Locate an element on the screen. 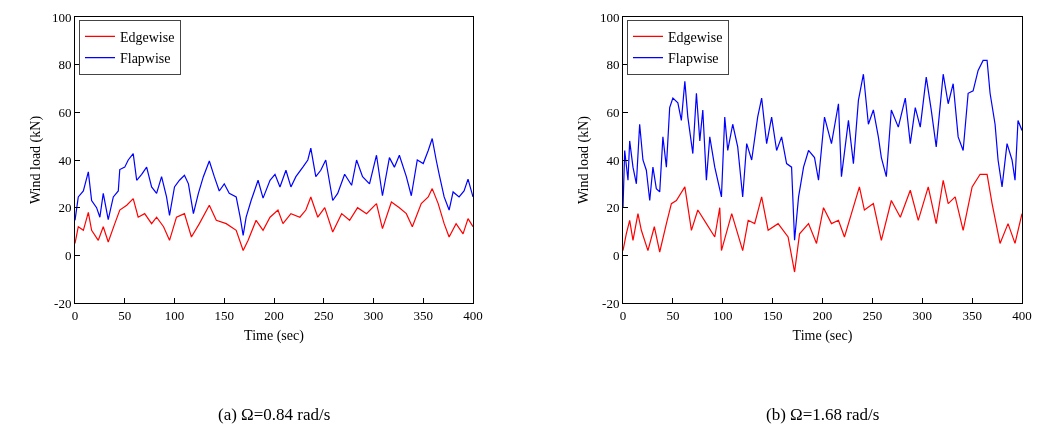 This screenshot has height=433, width=1041. text: (a) Ω=0.84 rad/s is located at coordinates (274, 414).